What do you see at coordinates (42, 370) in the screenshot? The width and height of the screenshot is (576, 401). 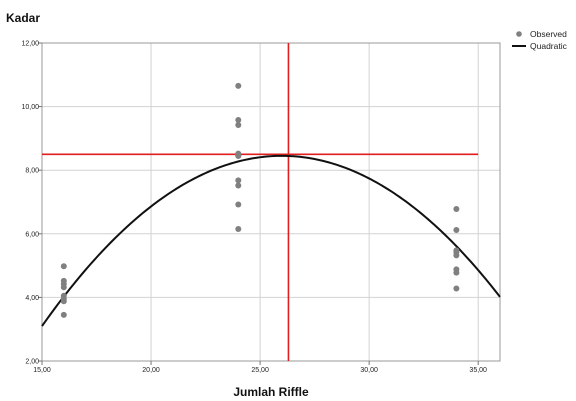 I see `x-tick-label: 15,00` at bounding box center [42, 370].